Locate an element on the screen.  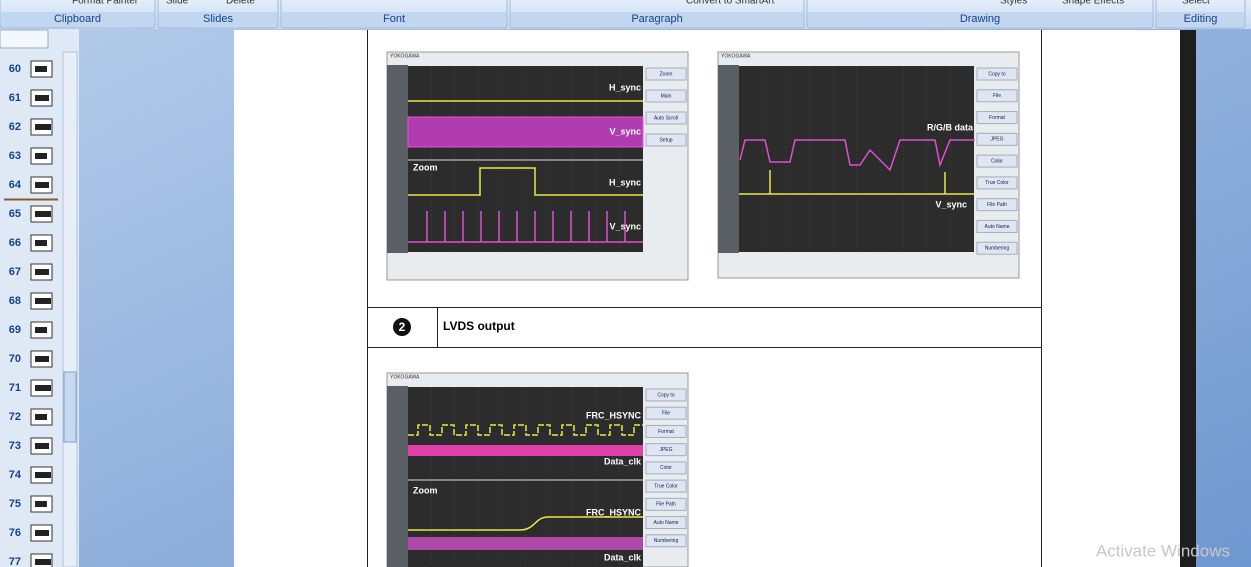
group-label: Editing is located at coordinates (1201, 19).